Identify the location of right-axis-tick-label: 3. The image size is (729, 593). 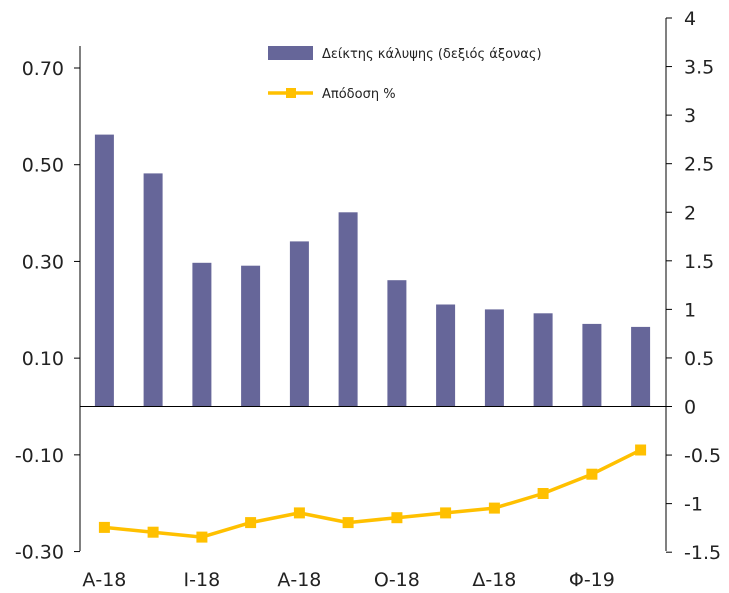
(690, 116).